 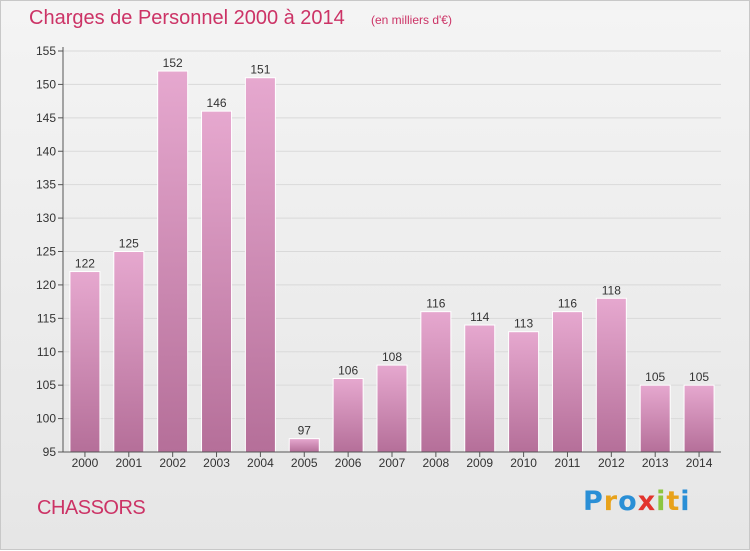 I want to click on x-tick-label: 2006, so click(x=348, y=463).